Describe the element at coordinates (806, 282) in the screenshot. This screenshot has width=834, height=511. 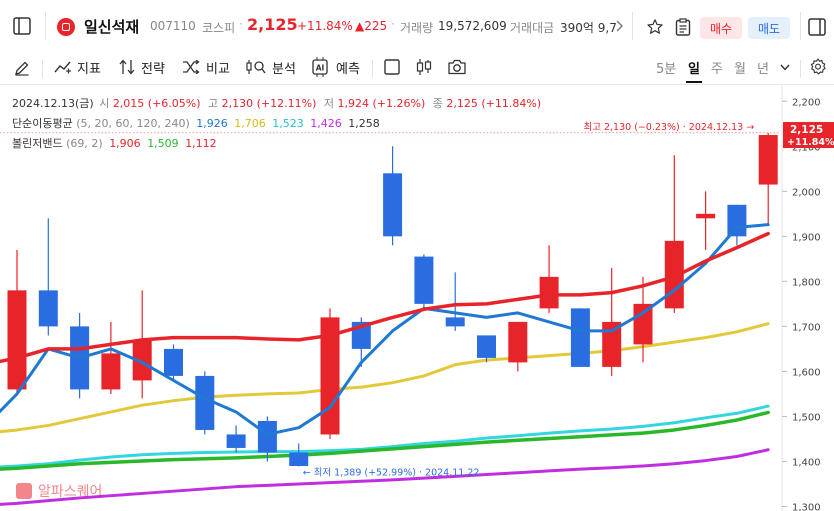
I see `y-tick-label: 1,800` at that location.